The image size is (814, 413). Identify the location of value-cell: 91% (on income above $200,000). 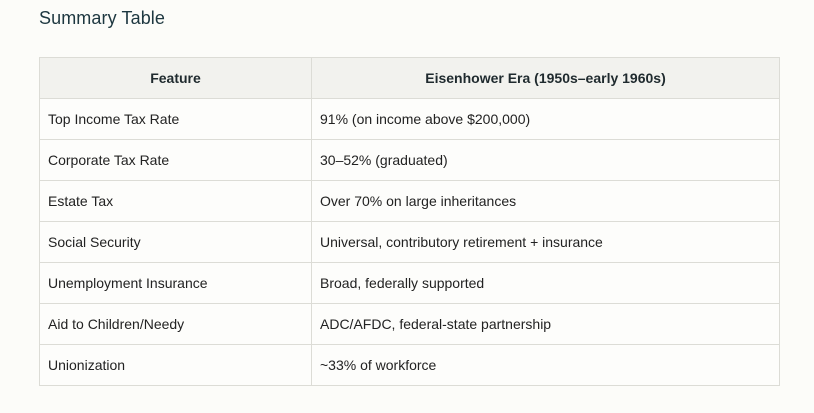
(545, 119).